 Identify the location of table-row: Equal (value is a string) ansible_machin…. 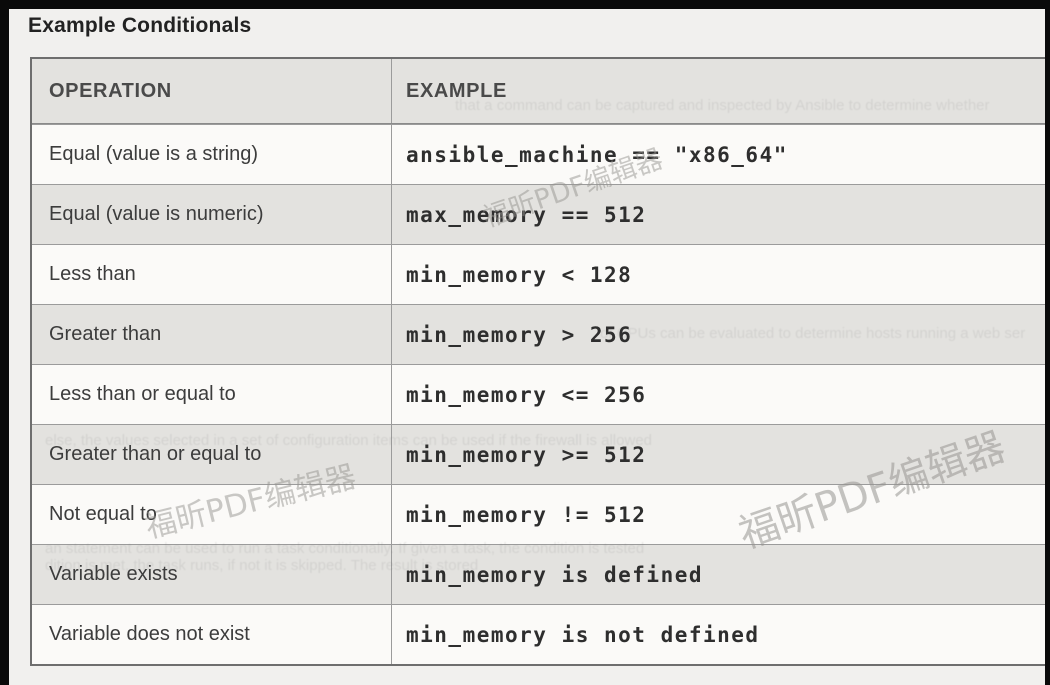
(538, 154).